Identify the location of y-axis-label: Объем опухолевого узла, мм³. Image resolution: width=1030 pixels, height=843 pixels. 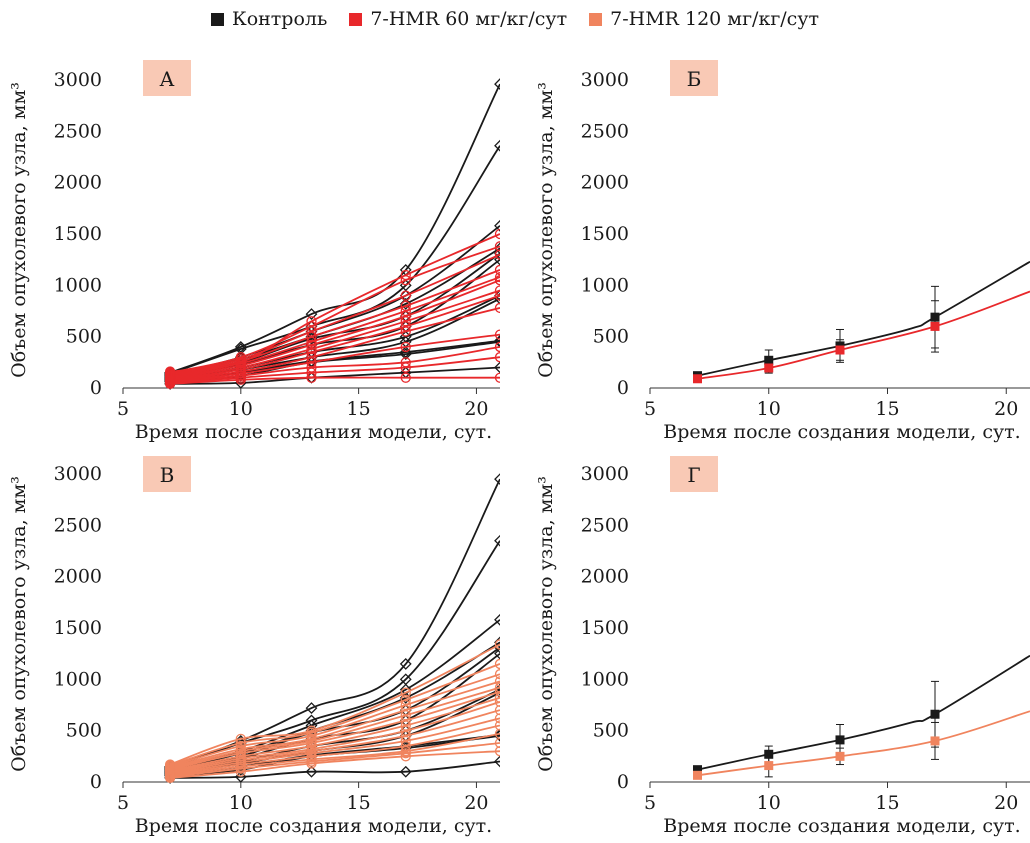
(19, 624).